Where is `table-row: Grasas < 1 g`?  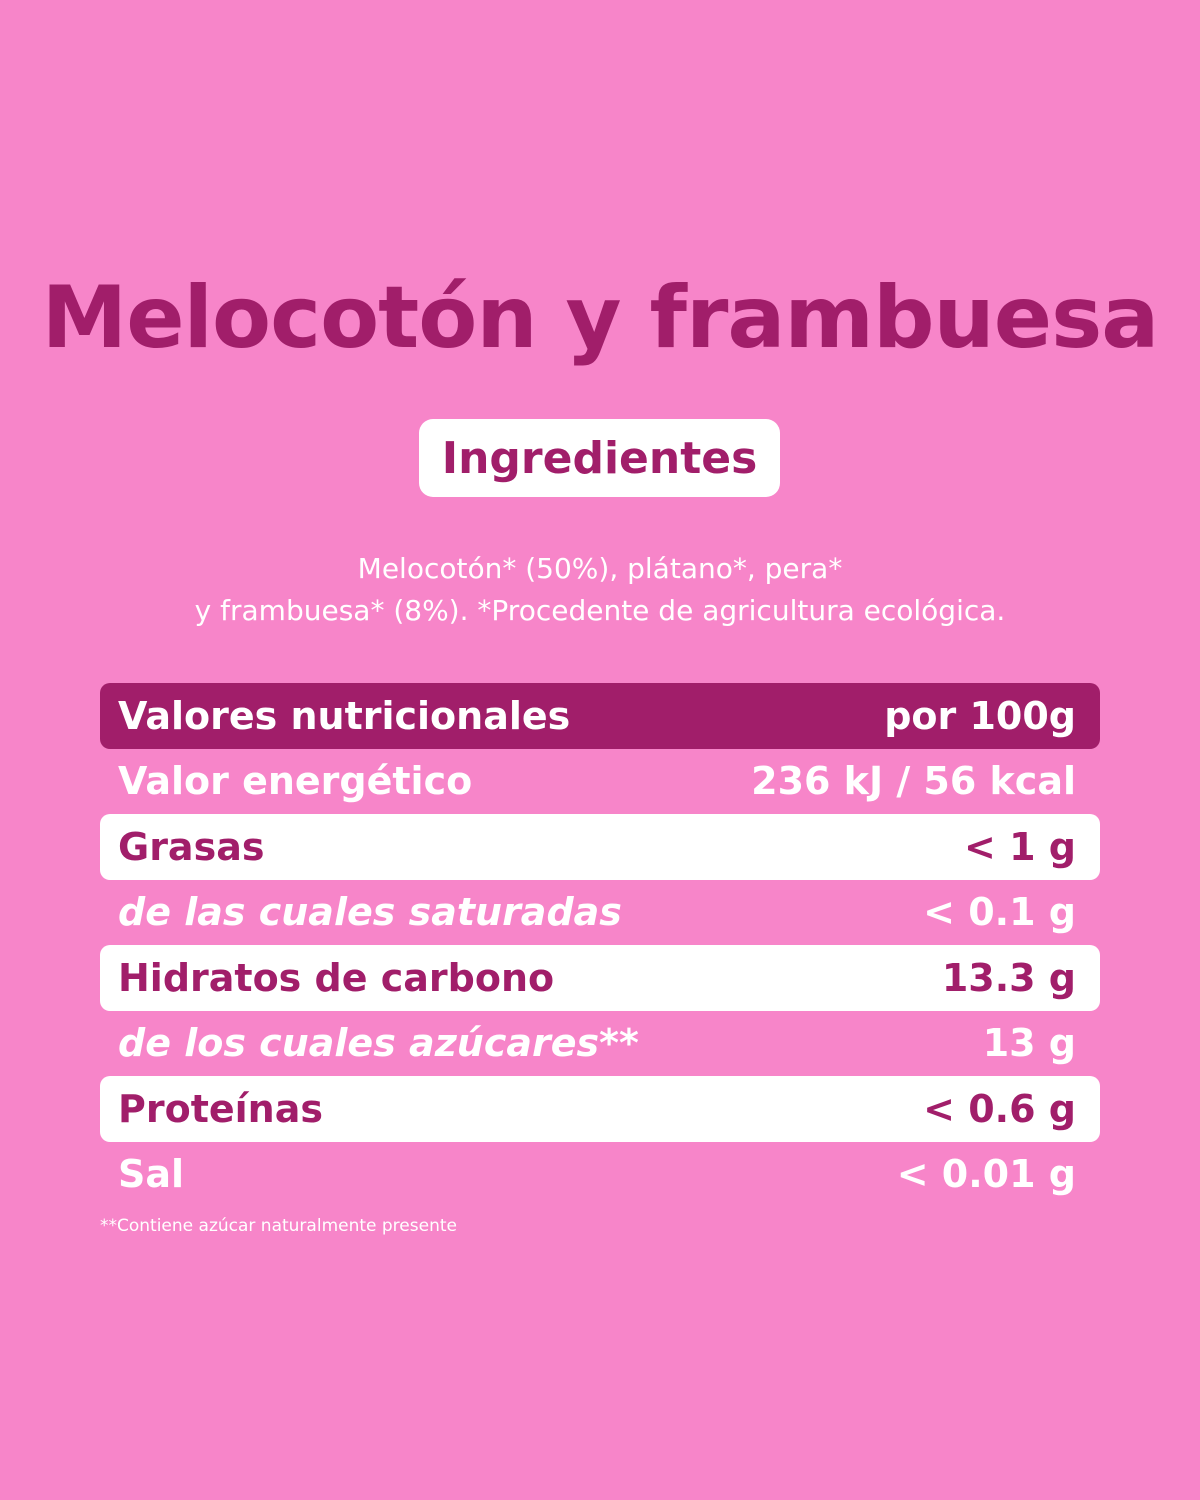
table-row: Grasas < 1 g is located at coordinates (600, 847).